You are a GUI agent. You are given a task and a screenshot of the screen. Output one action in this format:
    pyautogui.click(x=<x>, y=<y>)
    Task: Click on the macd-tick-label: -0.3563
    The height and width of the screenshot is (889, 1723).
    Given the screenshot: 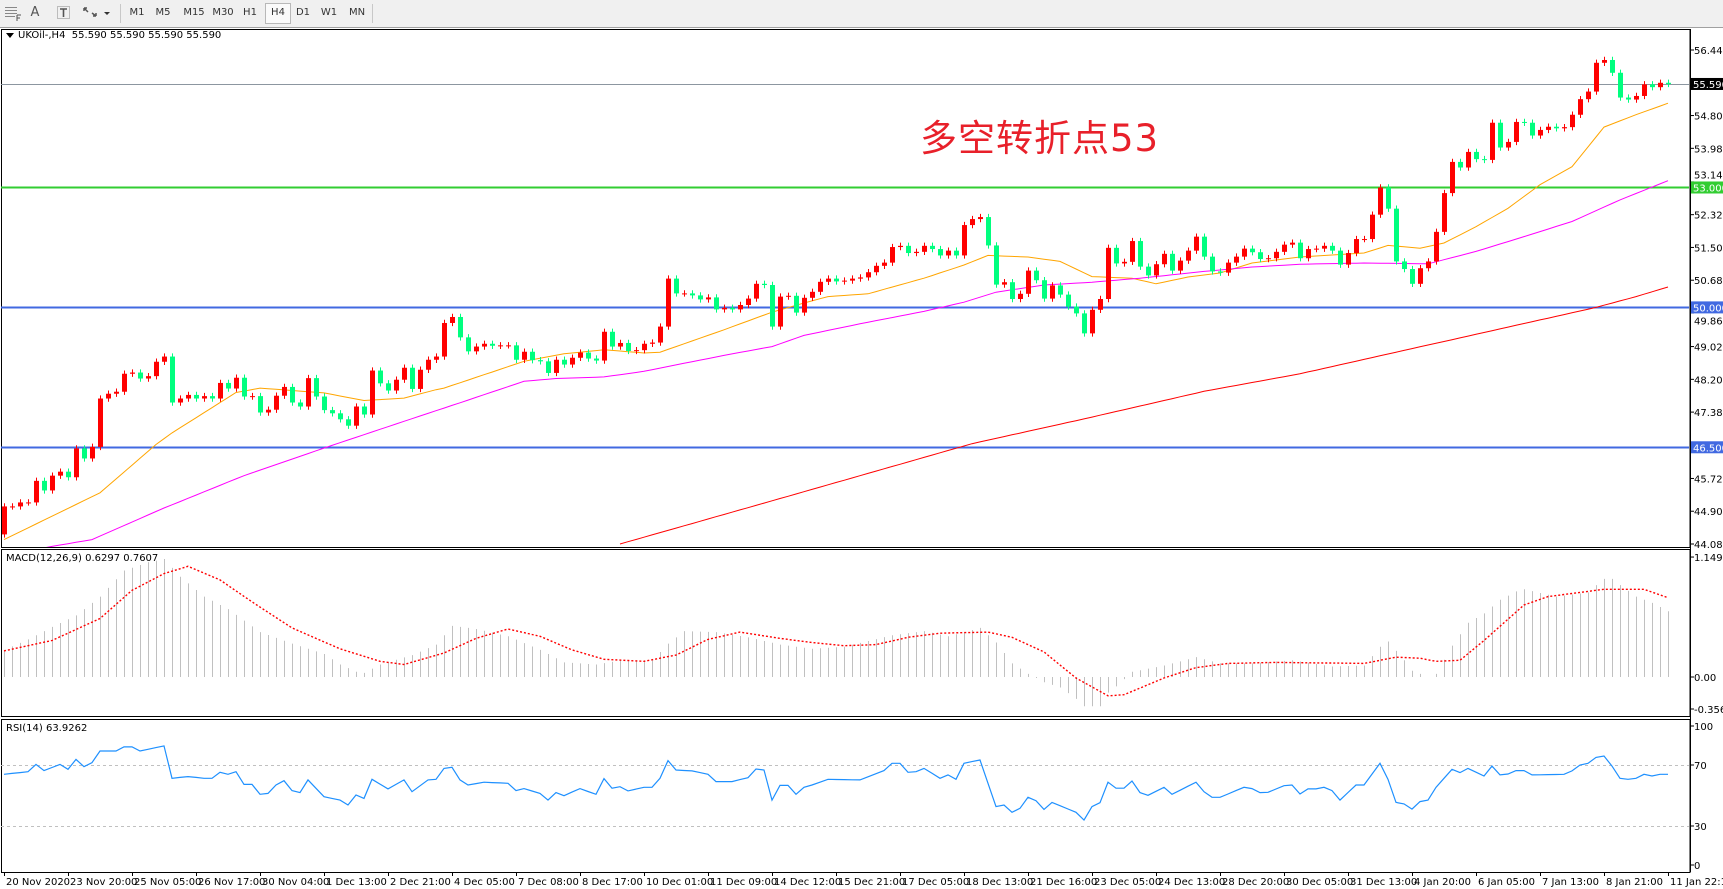 What is the action you would take?
    pyautogui.click(x=1708, y=710)
    